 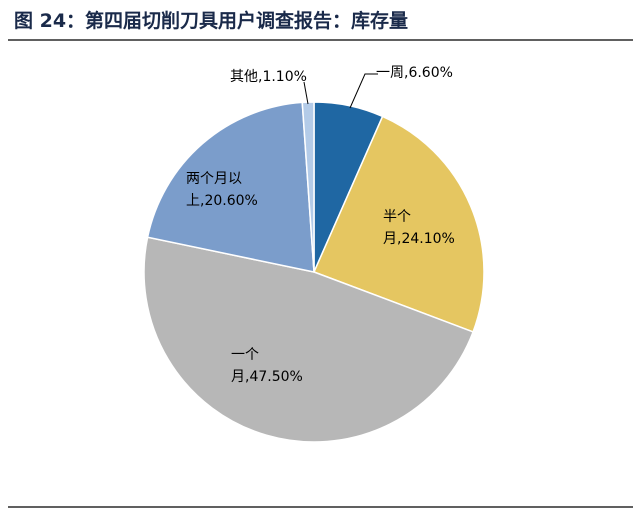 I want to click on data-label: 其他,1.10%, so click(x=268, y=77).